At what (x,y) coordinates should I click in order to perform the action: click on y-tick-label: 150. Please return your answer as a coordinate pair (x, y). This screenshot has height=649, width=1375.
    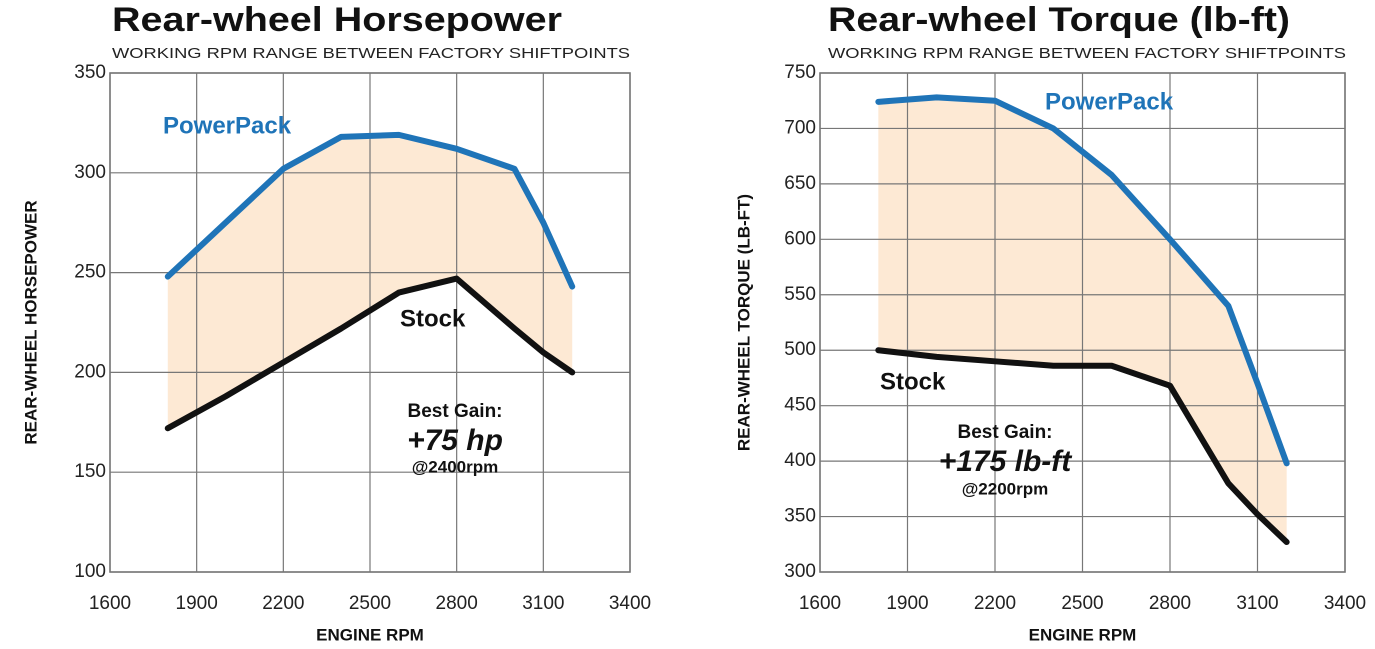
    Looking at the image, I should click on (90, 471).